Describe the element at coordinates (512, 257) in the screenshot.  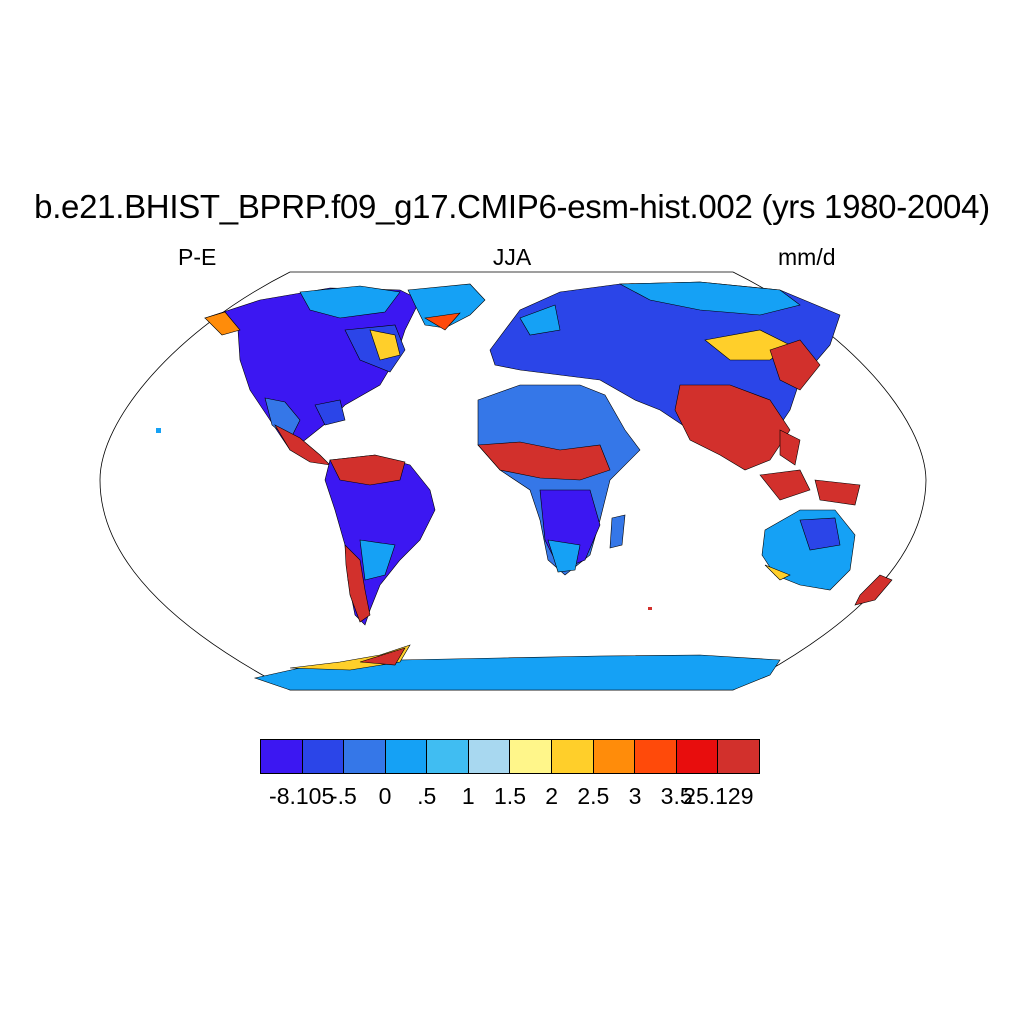
I see `season-label: JJA` at that location.